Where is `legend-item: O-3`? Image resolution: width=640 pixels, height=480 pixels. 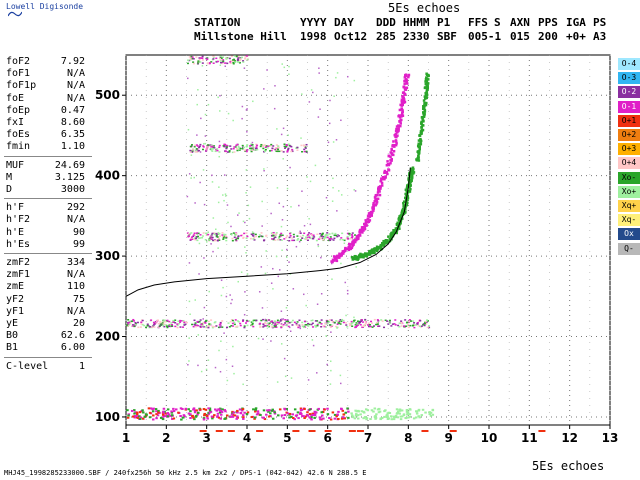 legend-item: O-3 is located at coordinates (629, 78).